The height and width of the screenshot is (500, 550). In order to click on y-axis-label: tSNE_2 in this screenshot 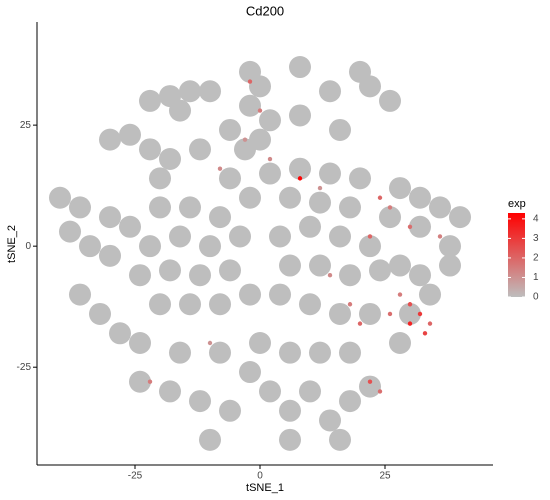, I will do `click(12, 244)`.